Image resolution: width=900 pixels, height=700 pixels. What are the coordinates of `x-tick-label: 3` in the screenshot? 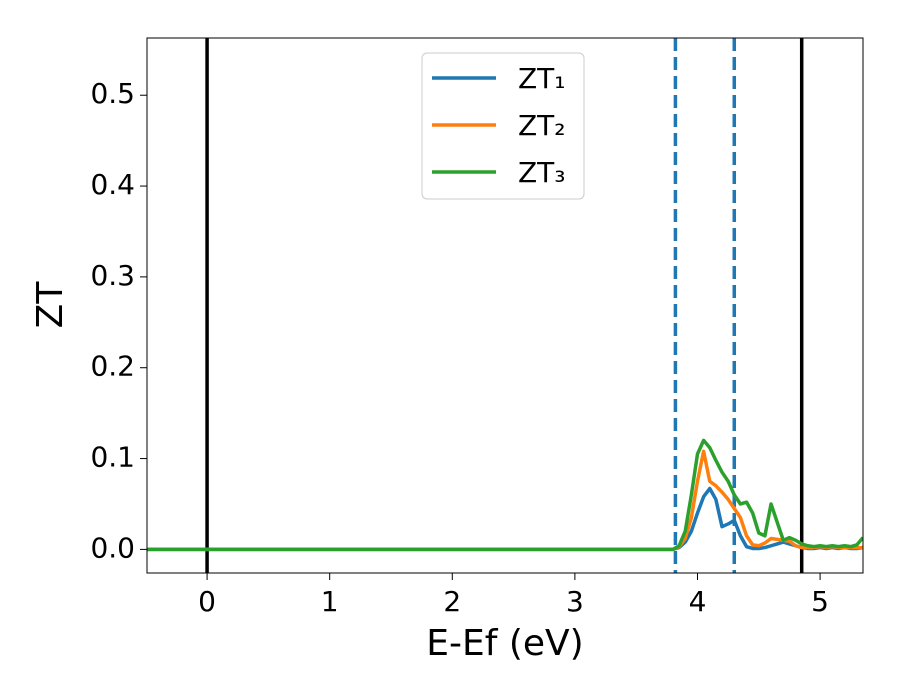 It's located at (575, 601).